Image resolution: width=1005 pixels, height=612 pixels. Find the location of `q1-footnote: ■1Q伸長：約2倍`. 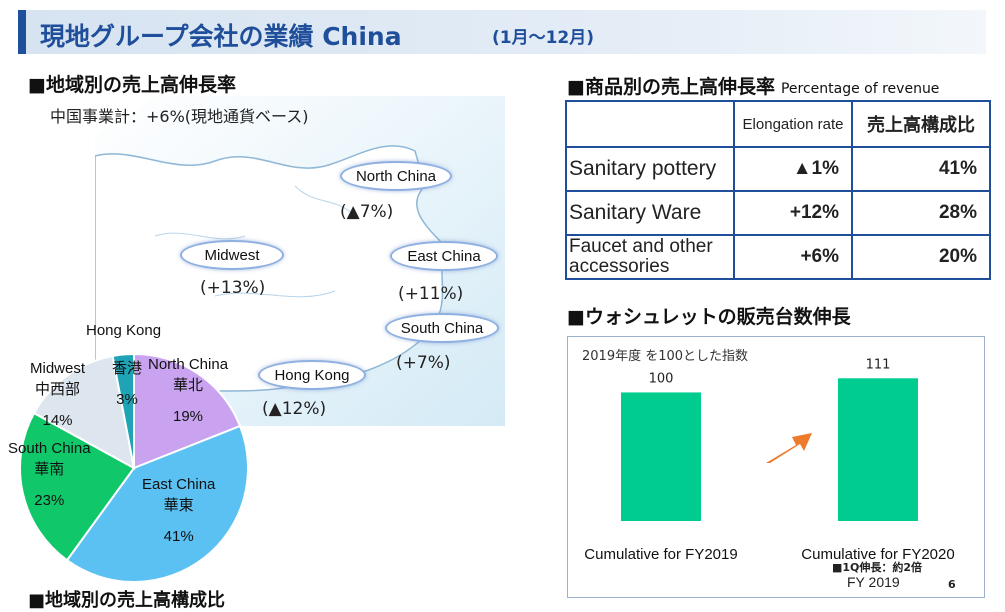

q1-footnote: ■1Q伸長：約2倍 is located at coordinates (877, 567).